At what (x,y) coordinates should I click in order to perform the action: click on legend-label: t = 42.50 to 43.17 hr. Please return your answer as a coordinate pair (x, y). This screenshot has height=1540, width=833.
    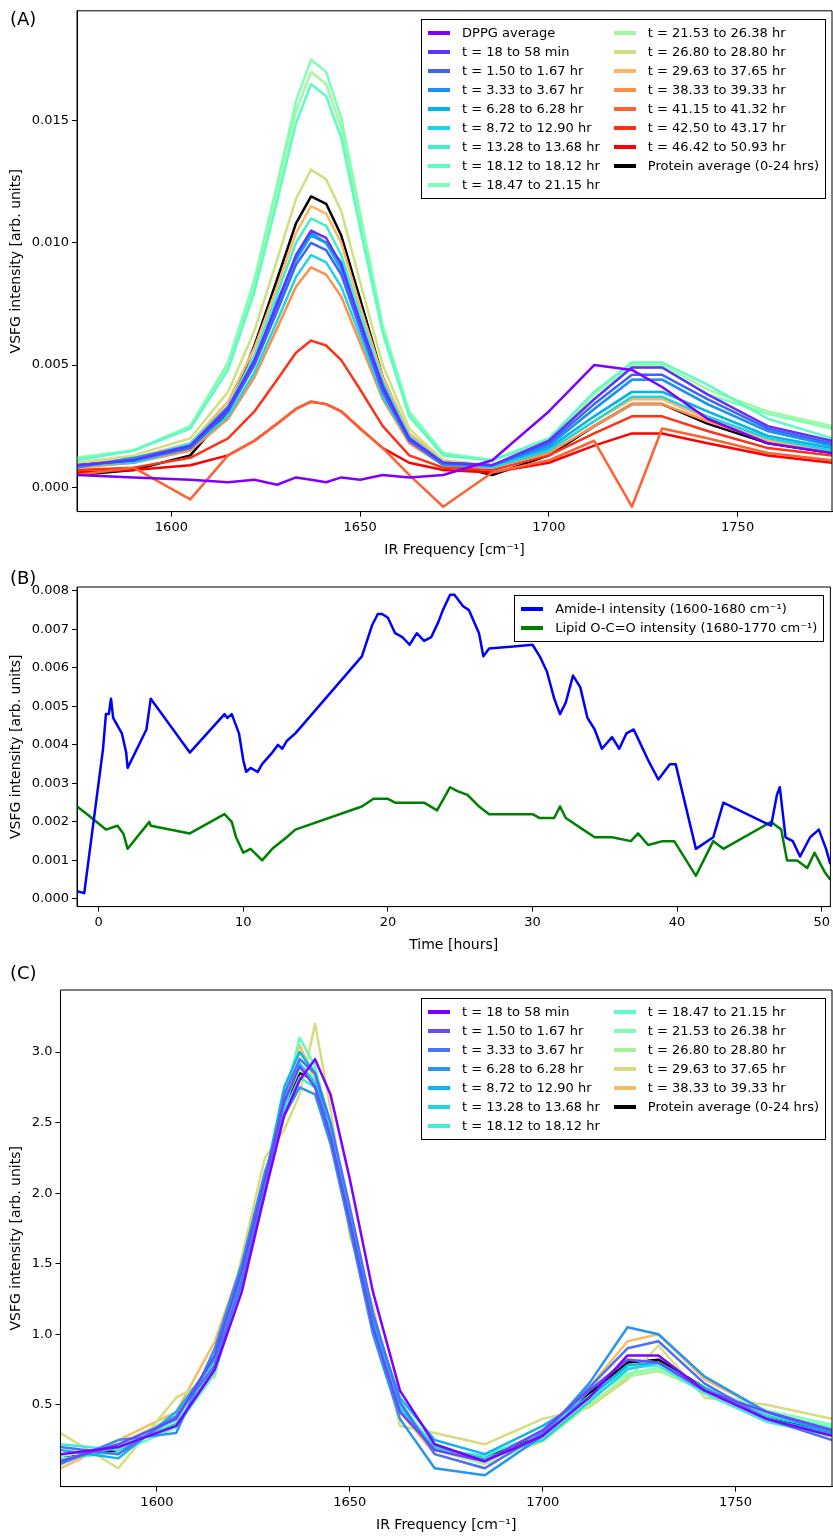
    Looking at the image, I should click on (716, 127).